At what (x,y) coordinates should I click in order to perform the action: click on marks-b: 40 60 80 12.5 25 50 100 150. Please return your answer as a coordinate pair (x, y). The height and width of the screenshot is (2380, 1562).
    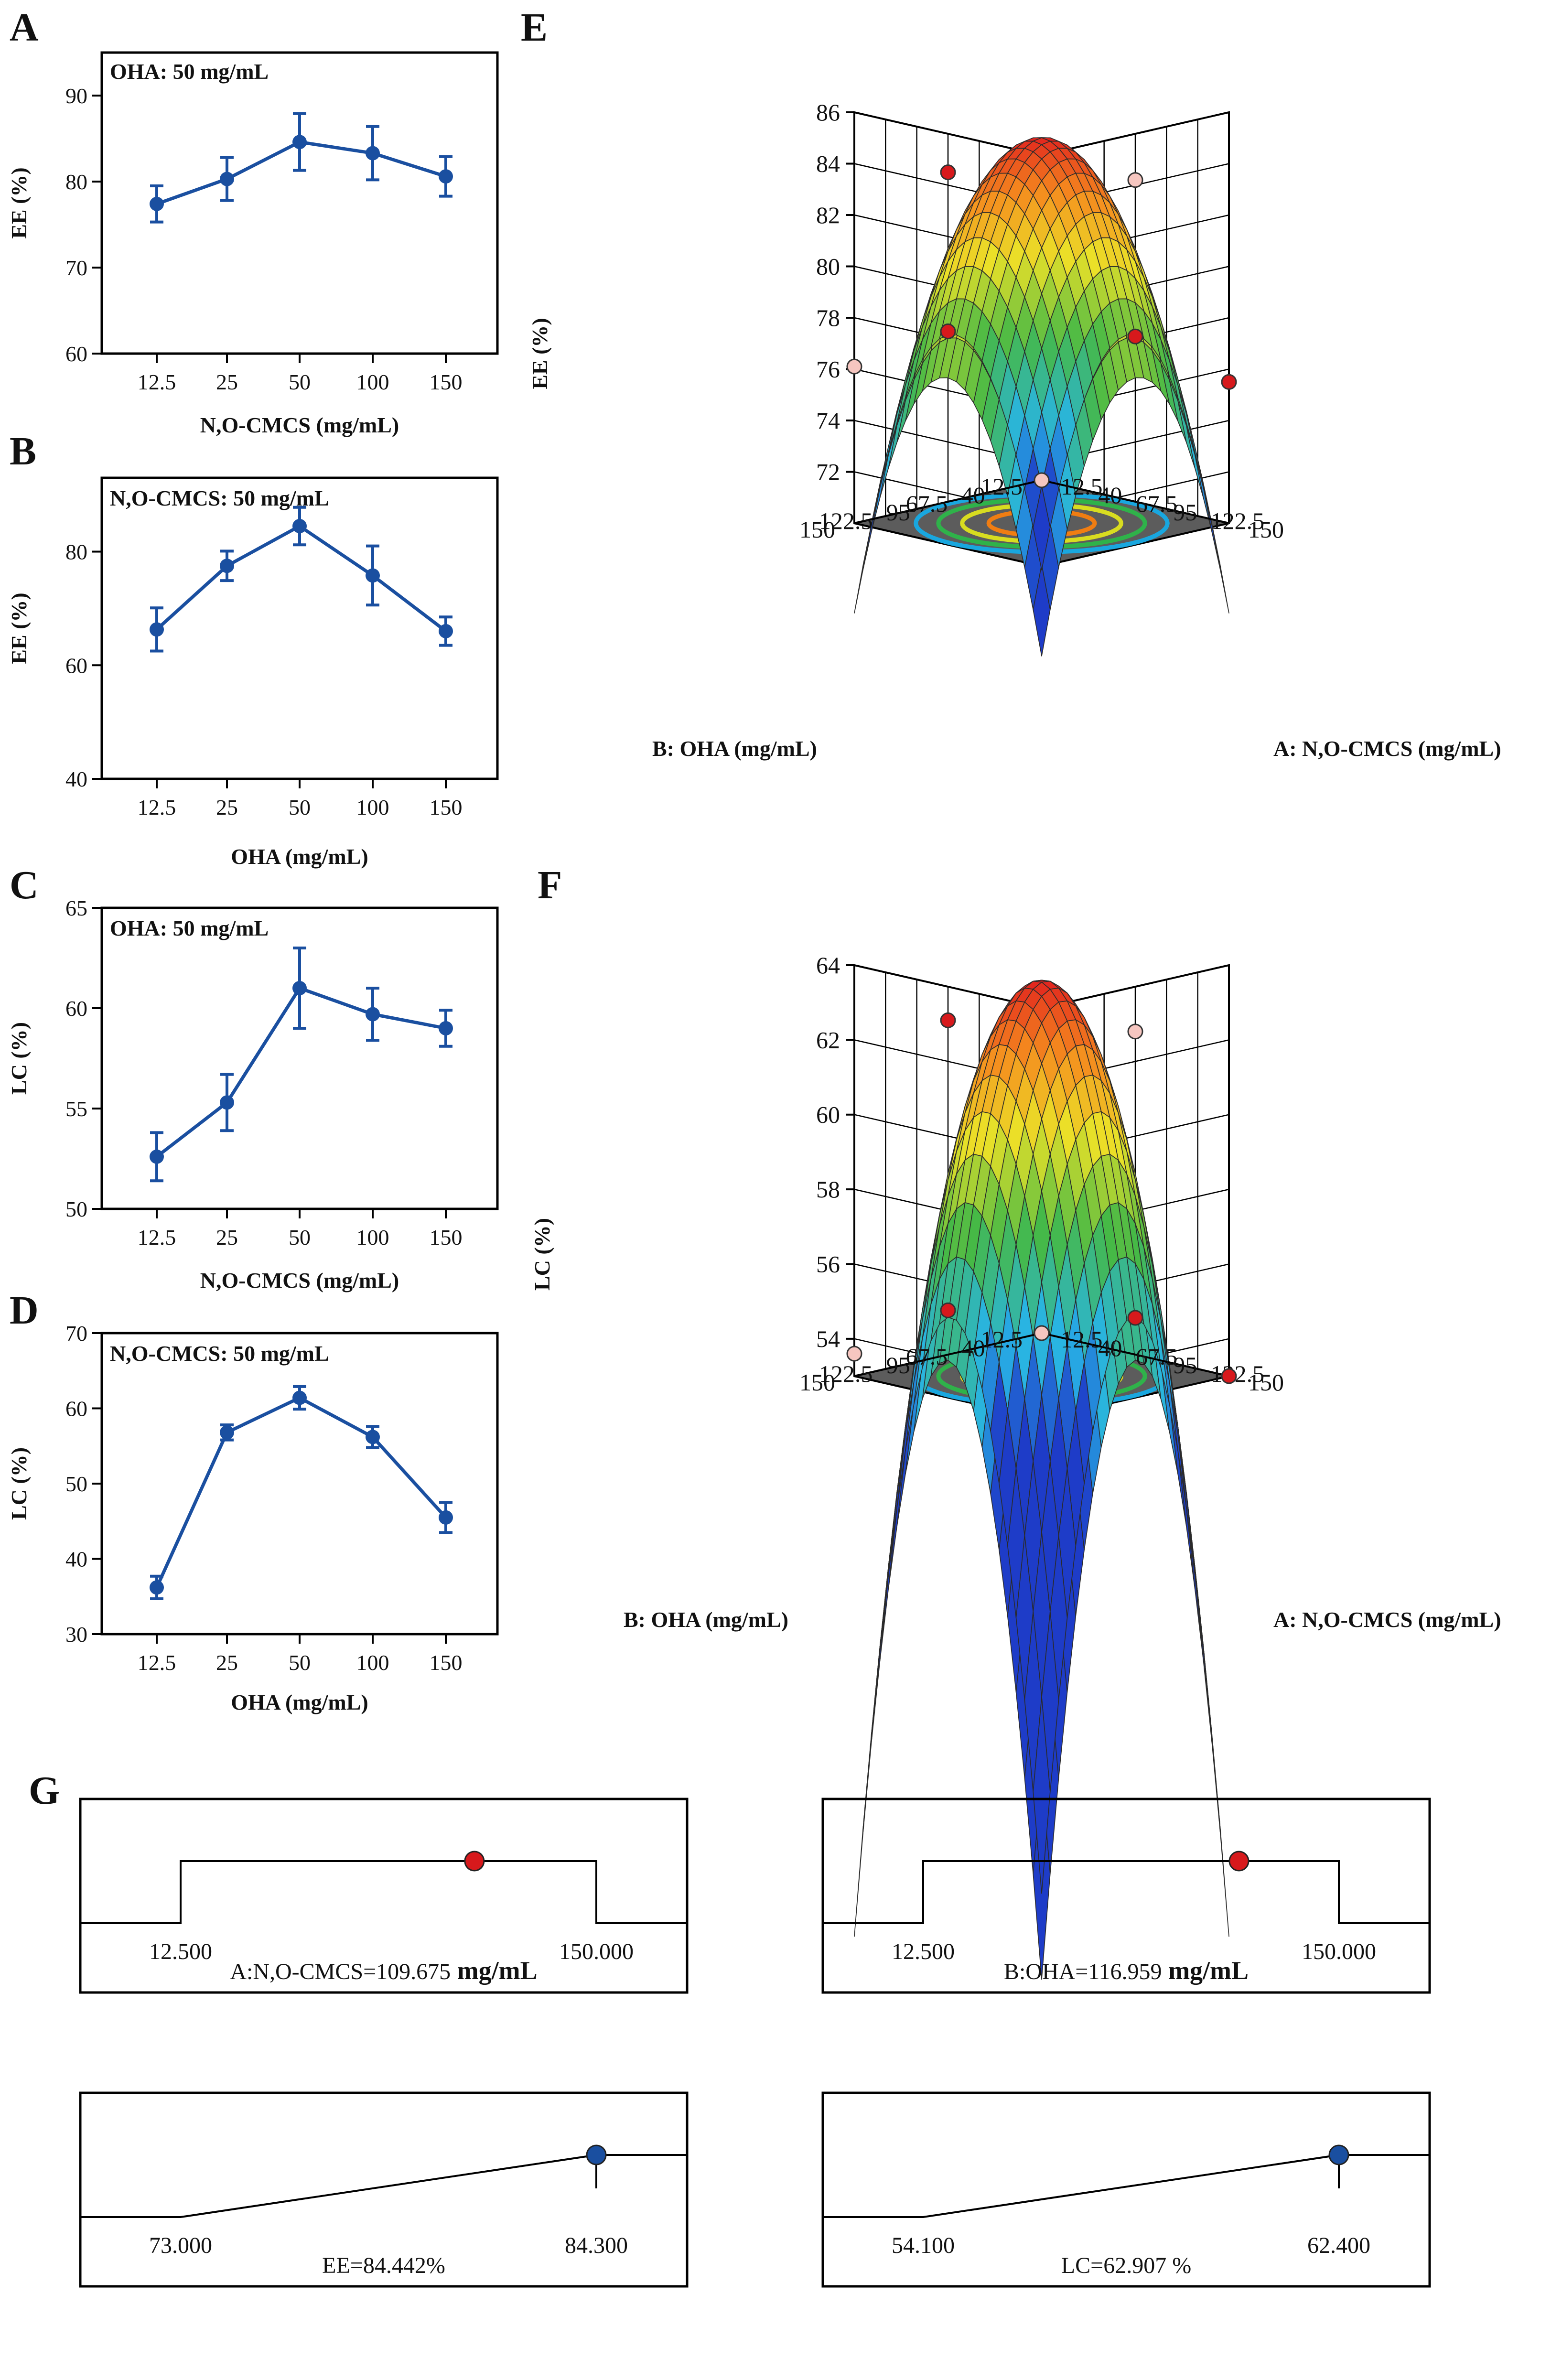
    Looking at the image, I should click on (264, 662).